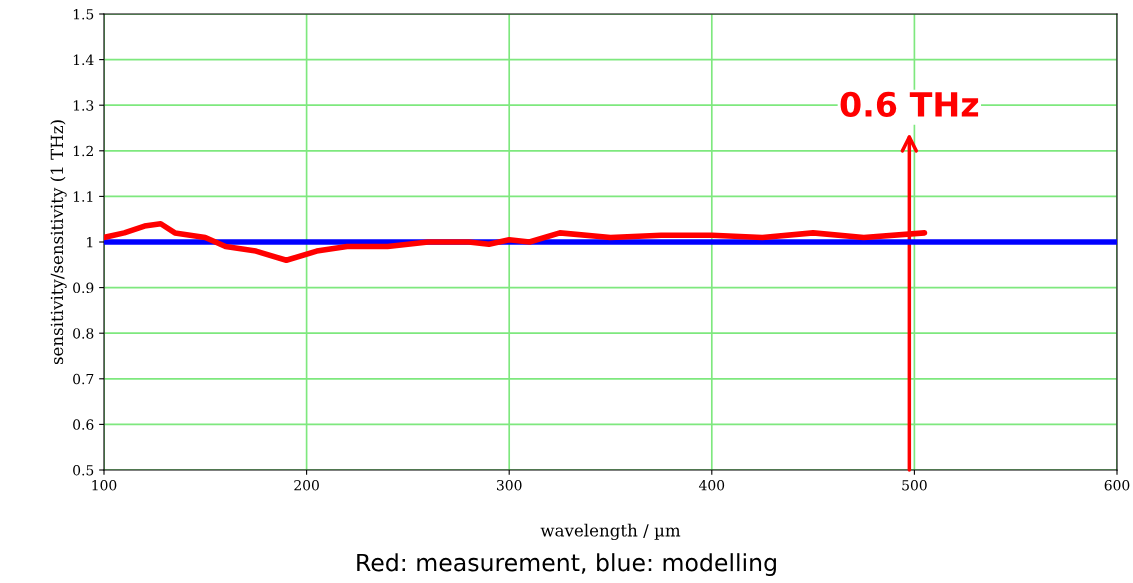 This screenshot has height=583, width=1133. What do you see at coordinates (83, 424) in the screenshot?
I see `y-tick-label: 0.6` at bounding box center [83, 424].